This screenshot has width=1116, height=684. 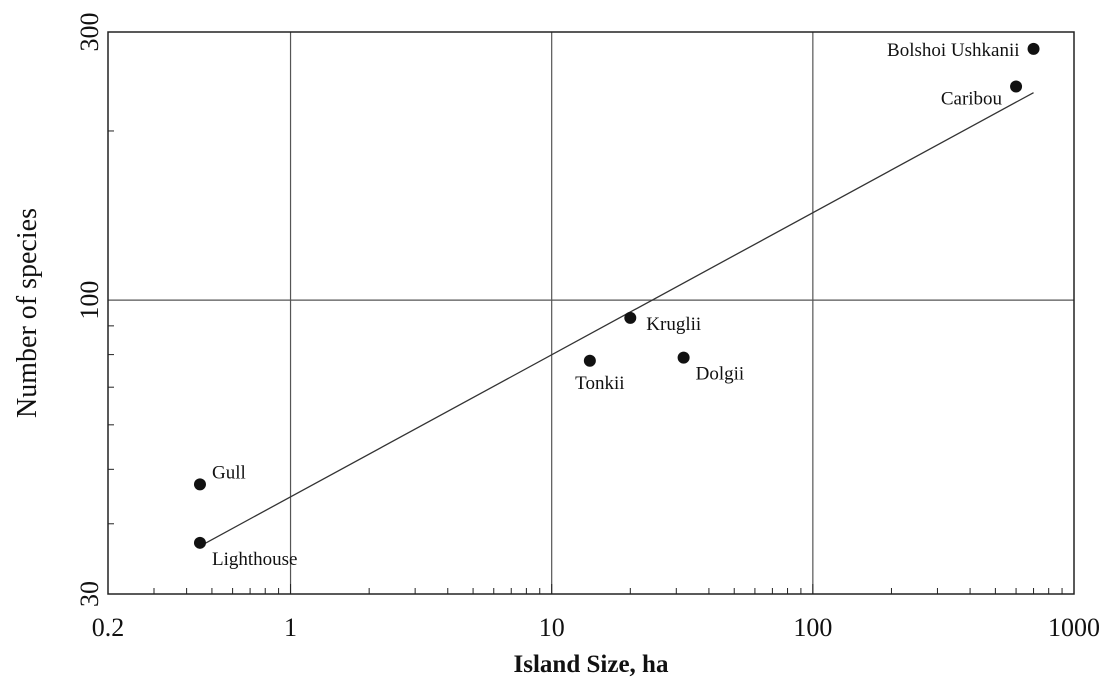 What do you see at coordinates (229, 472) in the screenshot?
I see `point-label: Gull` at bounding box center [229, 472].